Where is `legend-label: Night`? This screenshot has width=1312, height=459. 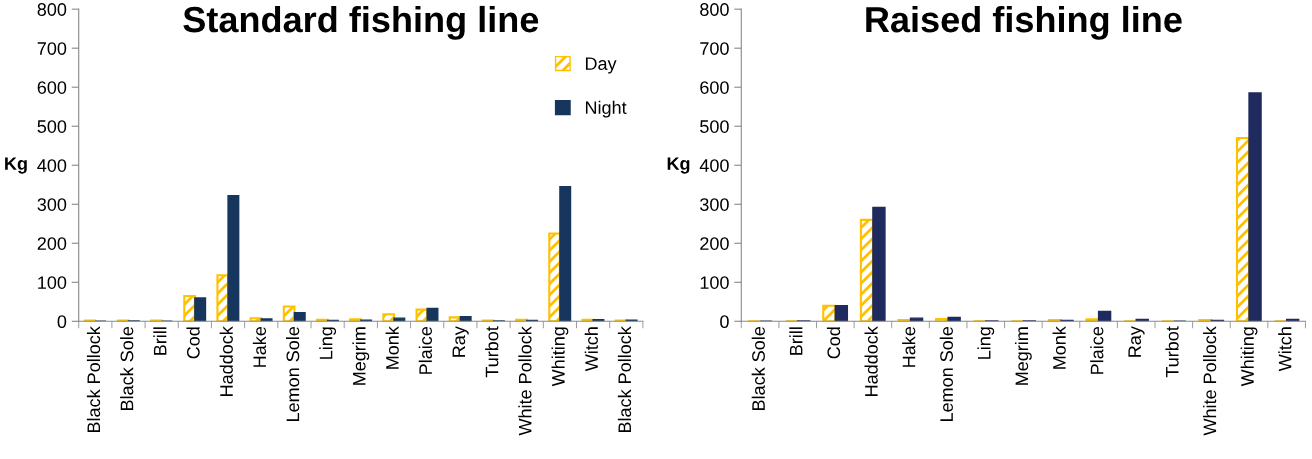 legend-label: Night is located at coordinates (606, 109).